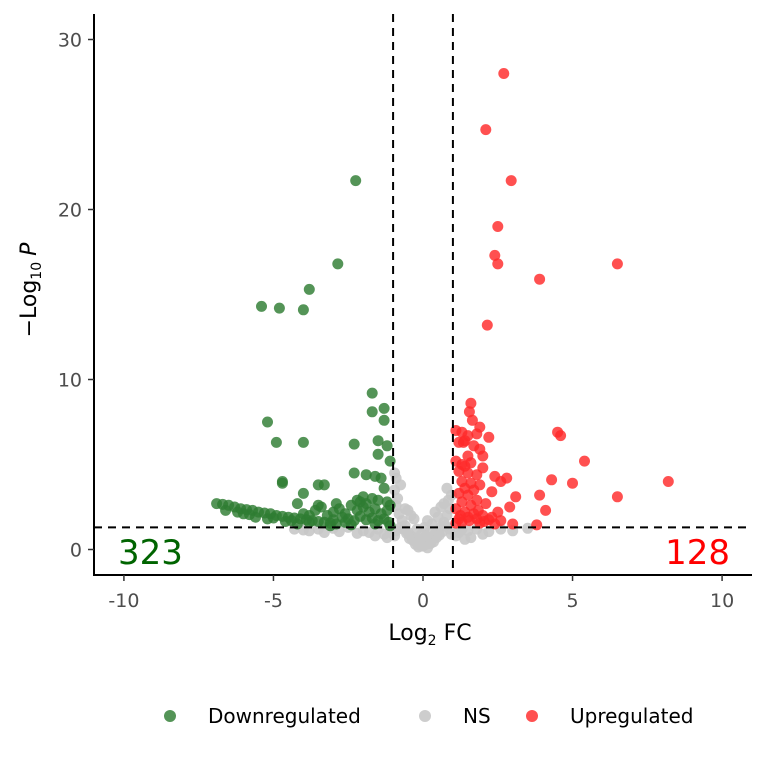  Describe the element at coordinates (423, 601) in the screenshot. I see `x-tick-label: 0` at that location.